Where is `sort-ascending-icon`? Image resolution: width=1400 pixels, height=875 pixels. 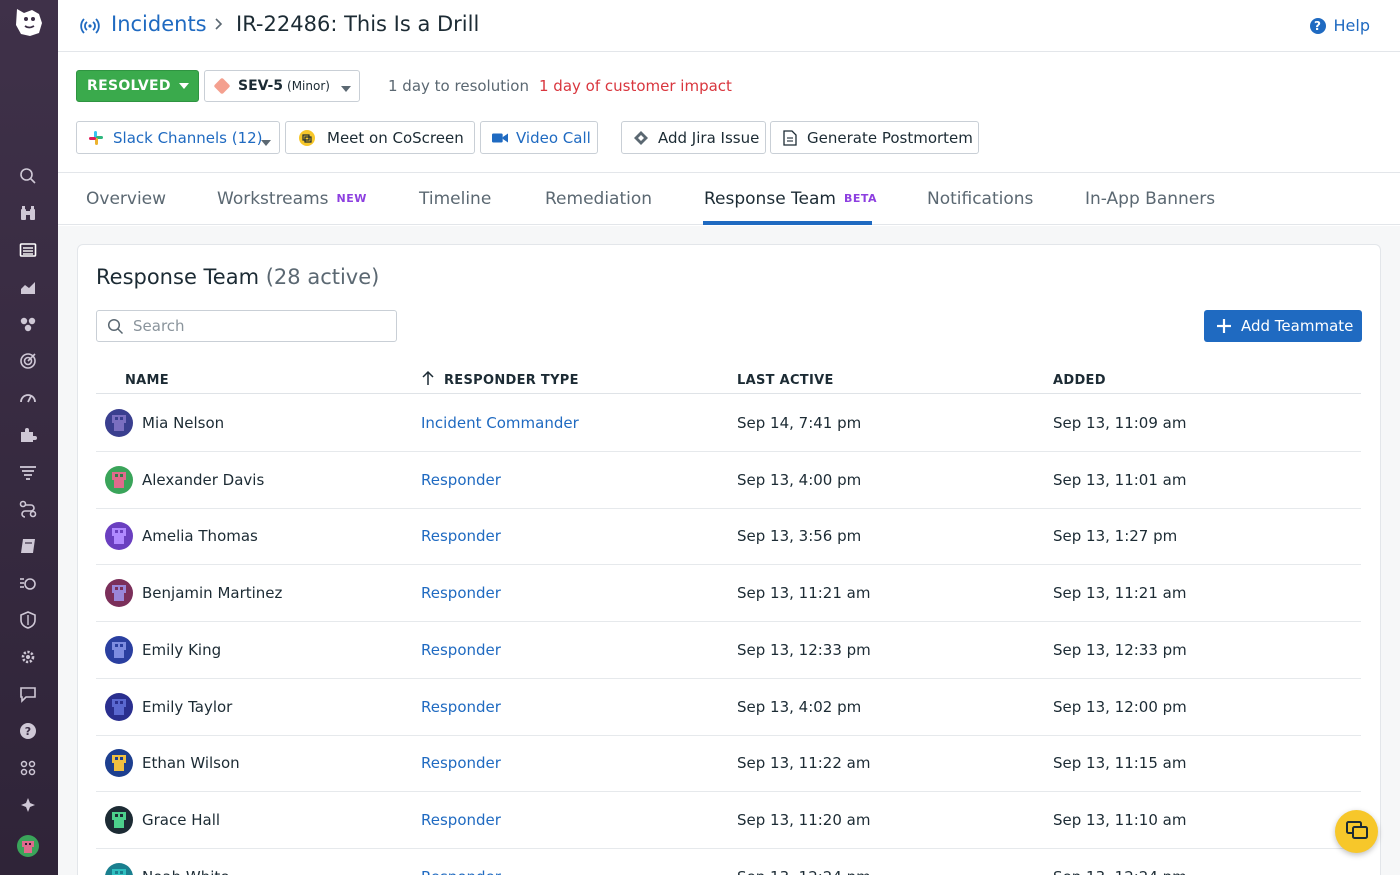 sort-ascending-icon is located at coordinates (428, 378).